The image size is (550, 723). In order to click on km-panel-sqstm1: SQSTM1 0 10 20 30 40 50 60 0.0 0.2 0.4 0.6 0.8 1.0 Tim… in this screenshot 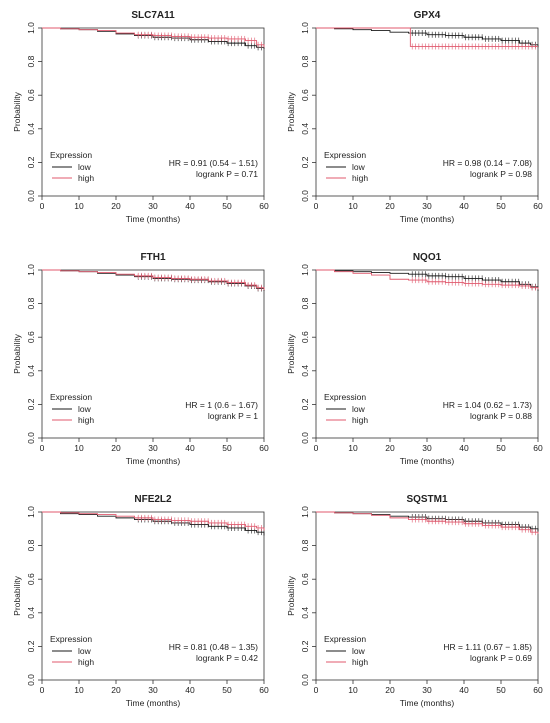, I will do `click(414, 601)`.